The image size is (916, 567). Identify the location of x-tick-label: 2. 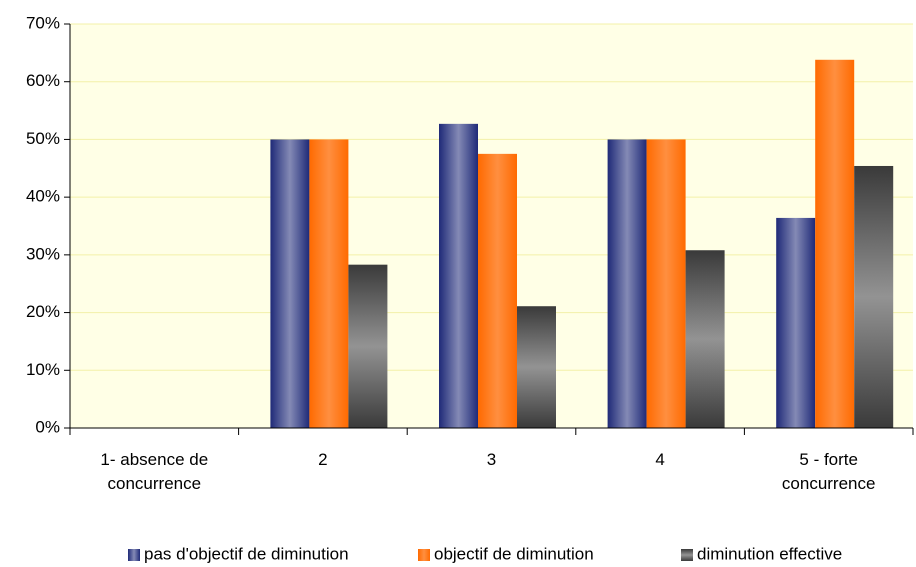
(323, 459).